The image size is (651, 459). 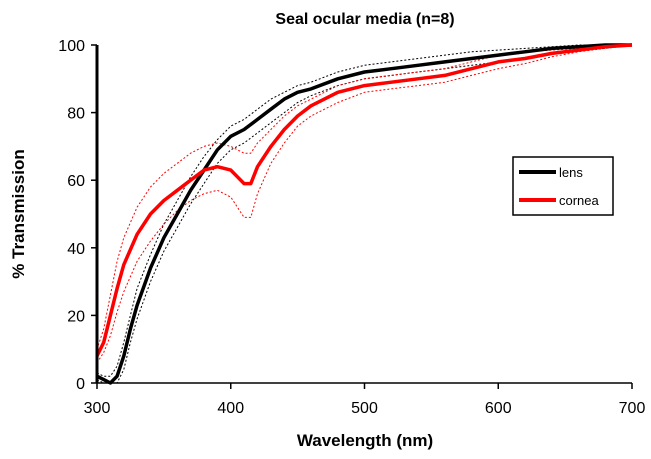 I want to click on x-tick-label: 700, so click(x=632, y=408).